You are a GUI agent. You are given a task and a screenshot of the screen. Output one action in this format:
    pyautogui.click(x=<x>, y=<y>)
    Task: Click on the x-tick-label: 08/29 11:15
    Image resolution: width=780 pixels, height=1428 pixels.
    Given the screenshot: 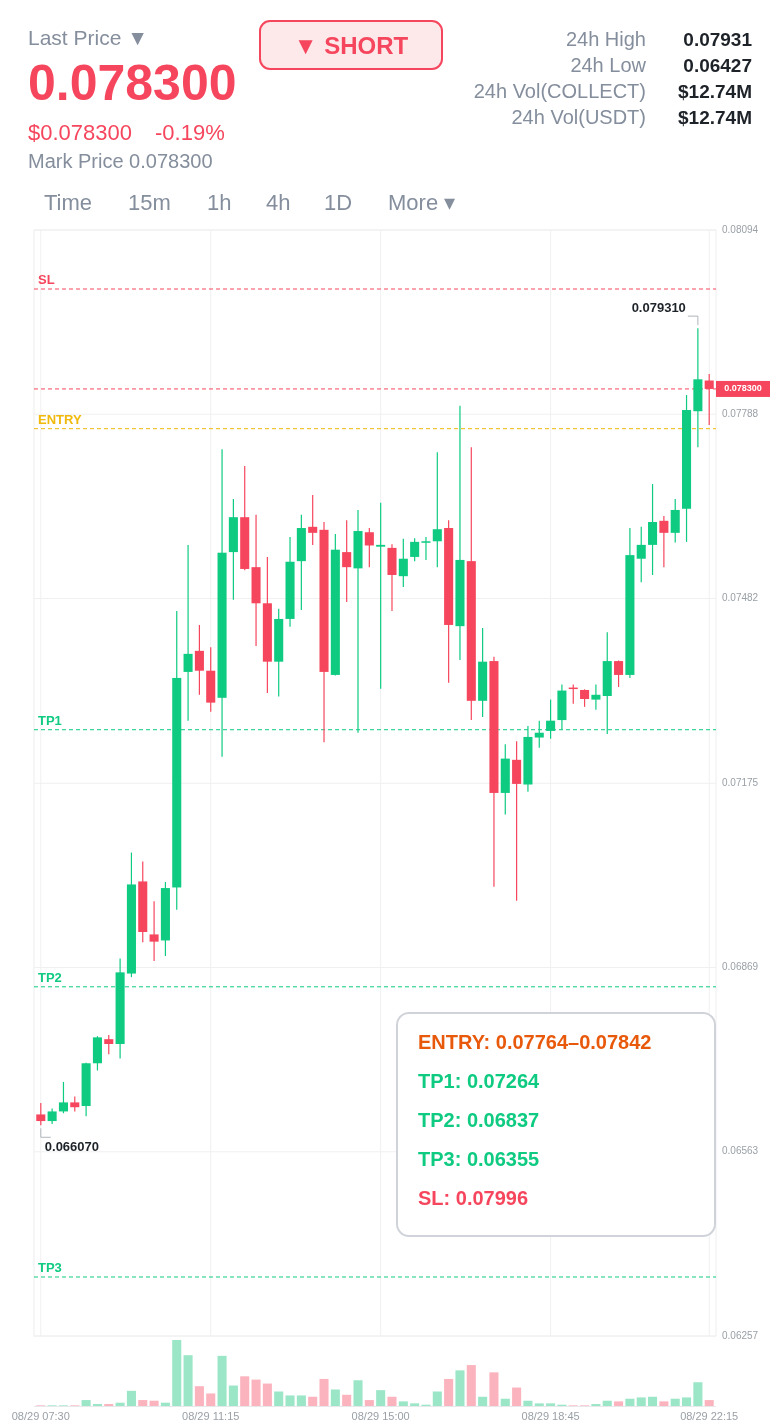 What is the action you would take?
    pyautogui.click(x=211, y=1416)
    